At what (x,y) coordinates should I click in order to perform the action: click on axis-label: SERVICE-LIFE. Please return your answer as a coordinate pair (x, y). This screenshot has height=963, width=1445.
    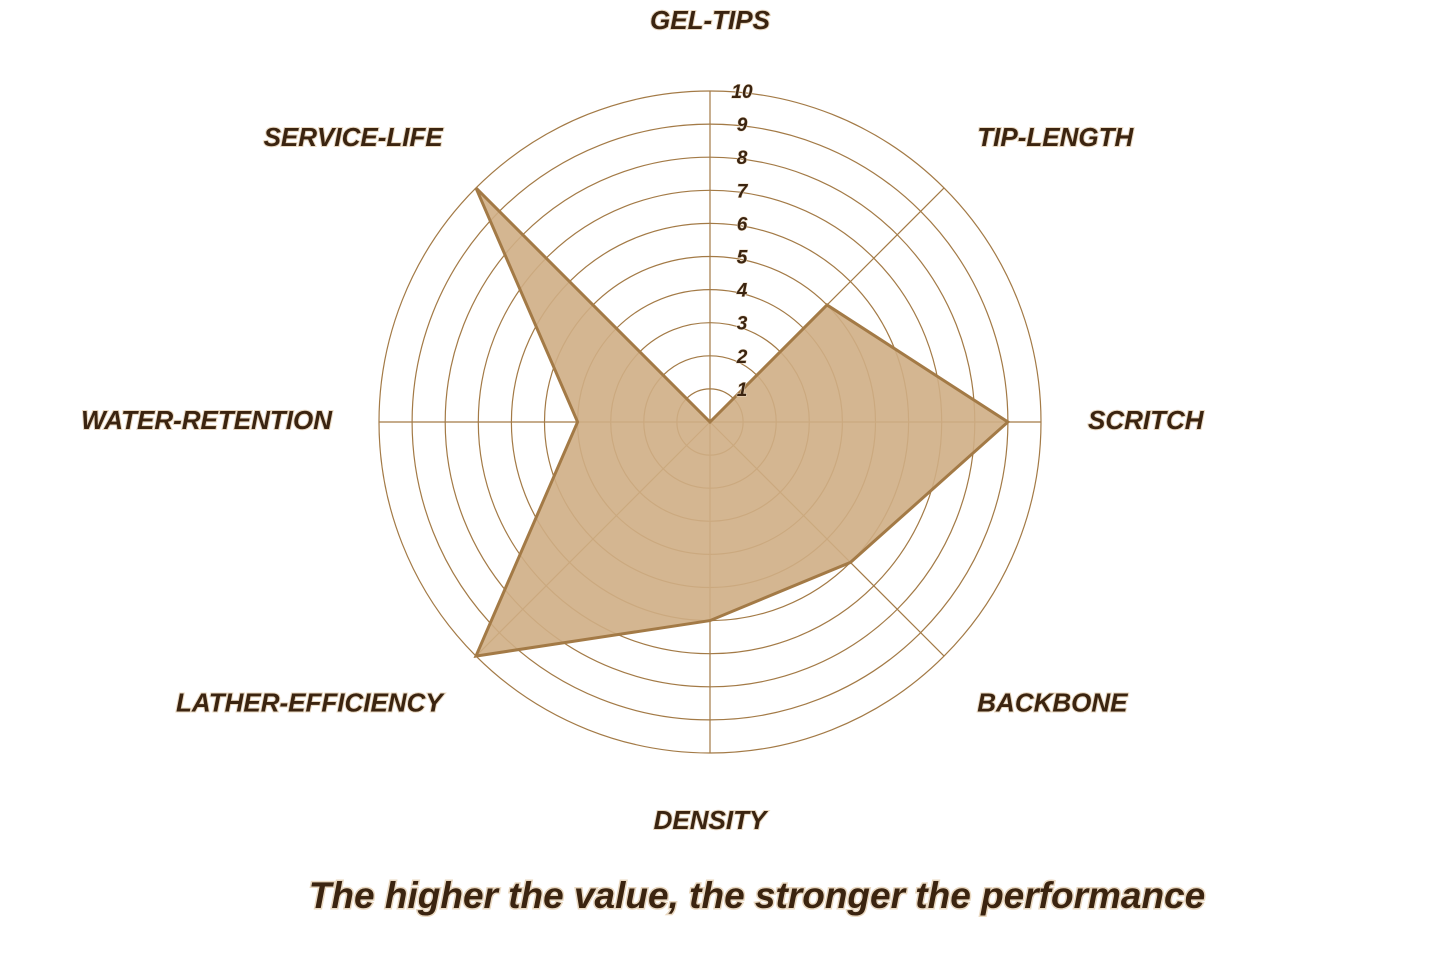
    Looking at the image, I should click on (354, 137).